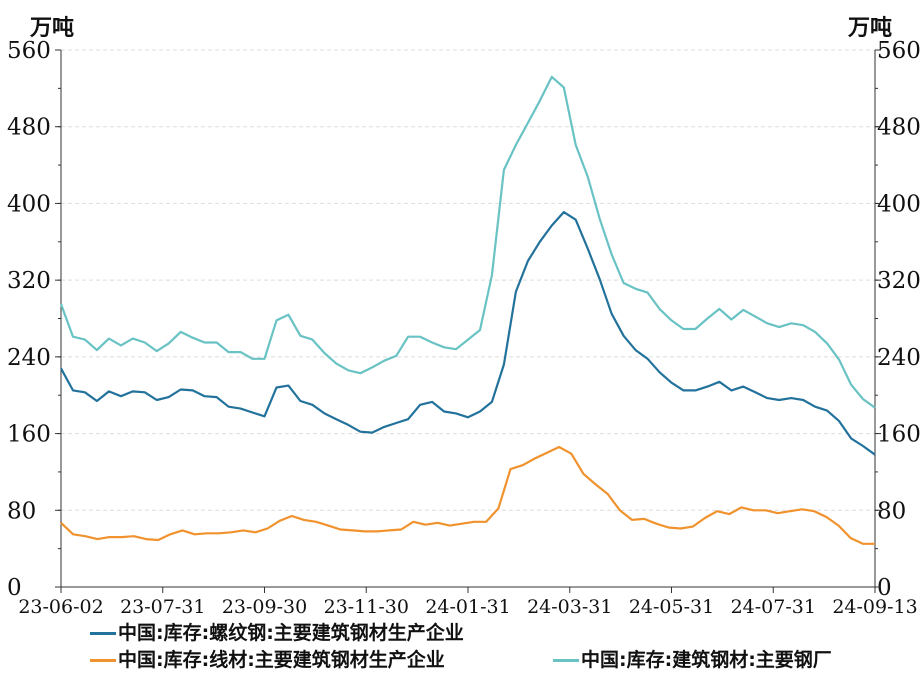  I want to click on x-tick-label: 24-03-31, so click(569, 607).